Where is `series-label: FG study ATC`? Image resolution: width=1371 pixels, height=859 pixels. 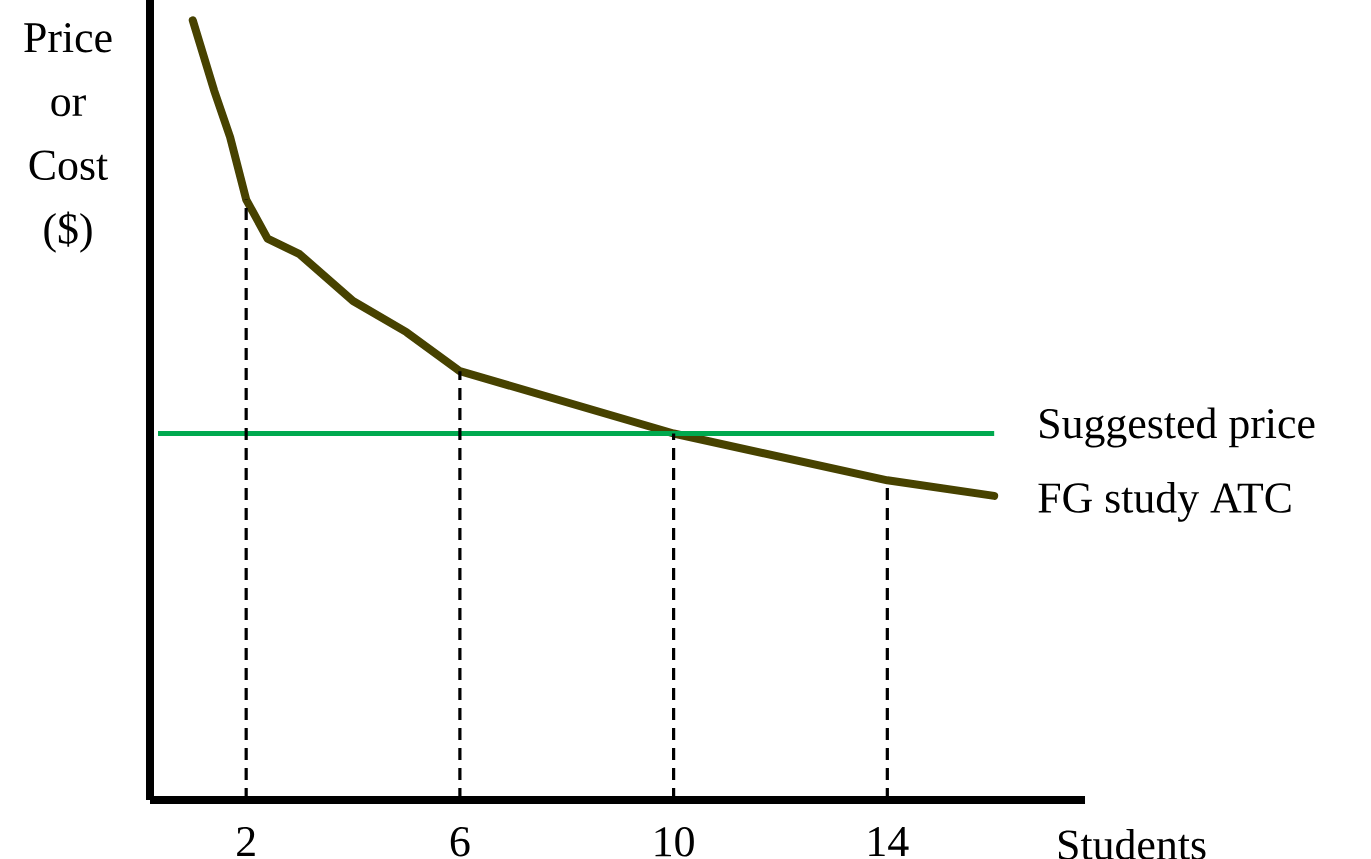
series-label: FG study ATC is located at coordinates (1164, 501).